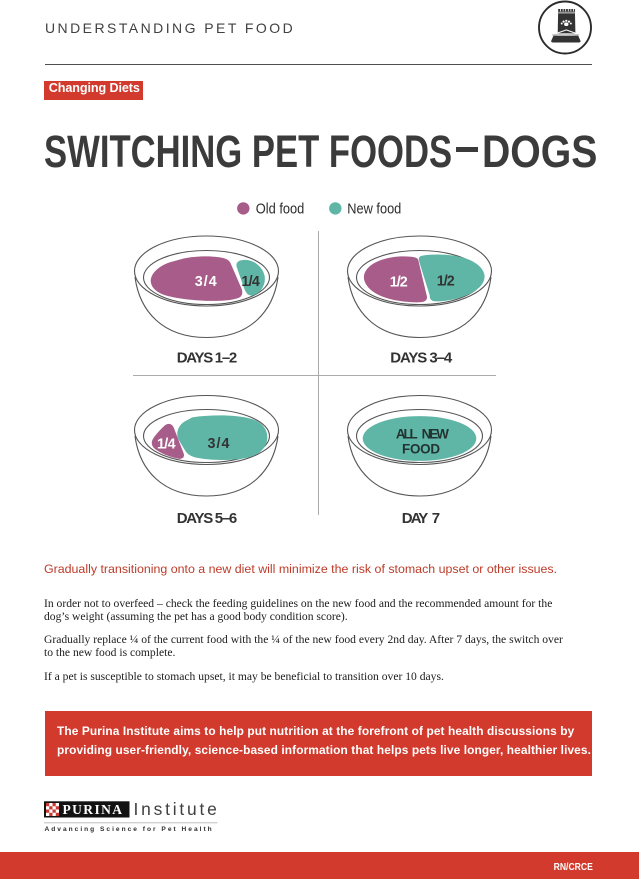  I want to click on svg-text: NEW, so click(436, 434).